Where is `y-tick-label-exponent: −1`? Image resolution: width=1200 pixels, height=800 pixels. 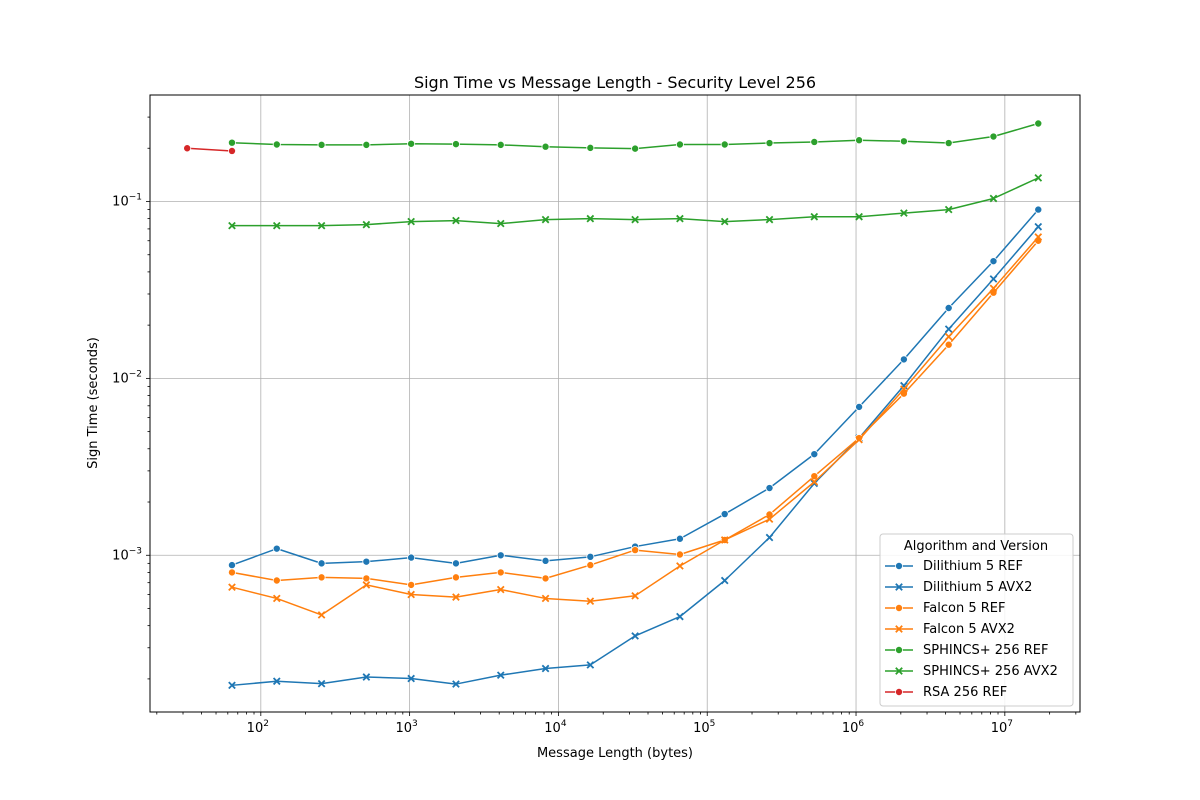
y-tick-label-exponent: −1 is located at coordinates (135, 197).